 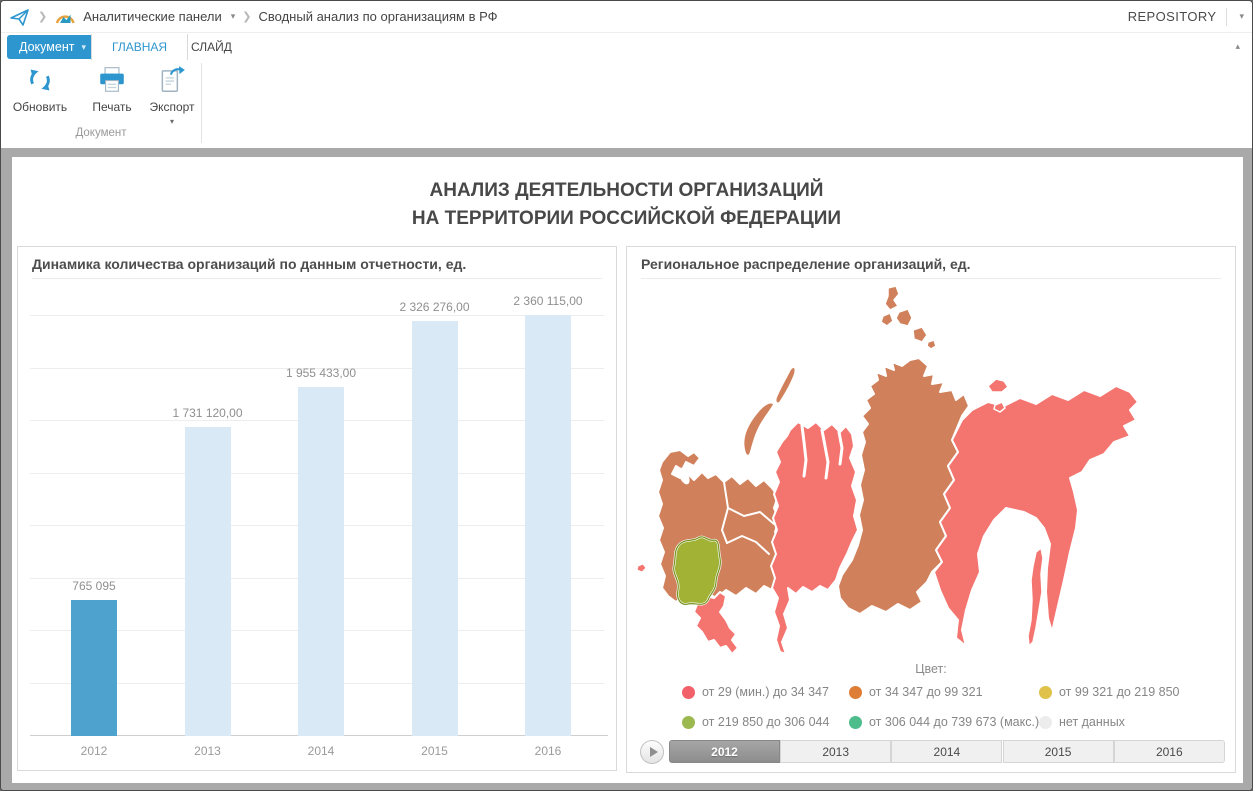 I want to click on print-label: Печать, so click(x=112, y=107).